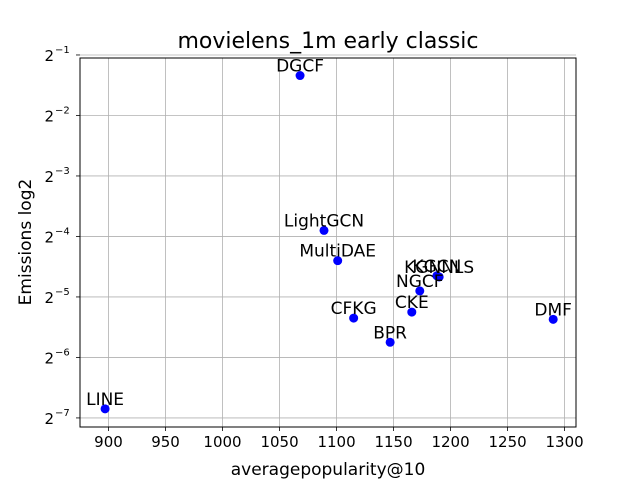 The height and width of the screenshot is (480, 640). Describe the element at coordinates (450, 442) in the screenshot. I see `x-tick-label: 1200` at that location.